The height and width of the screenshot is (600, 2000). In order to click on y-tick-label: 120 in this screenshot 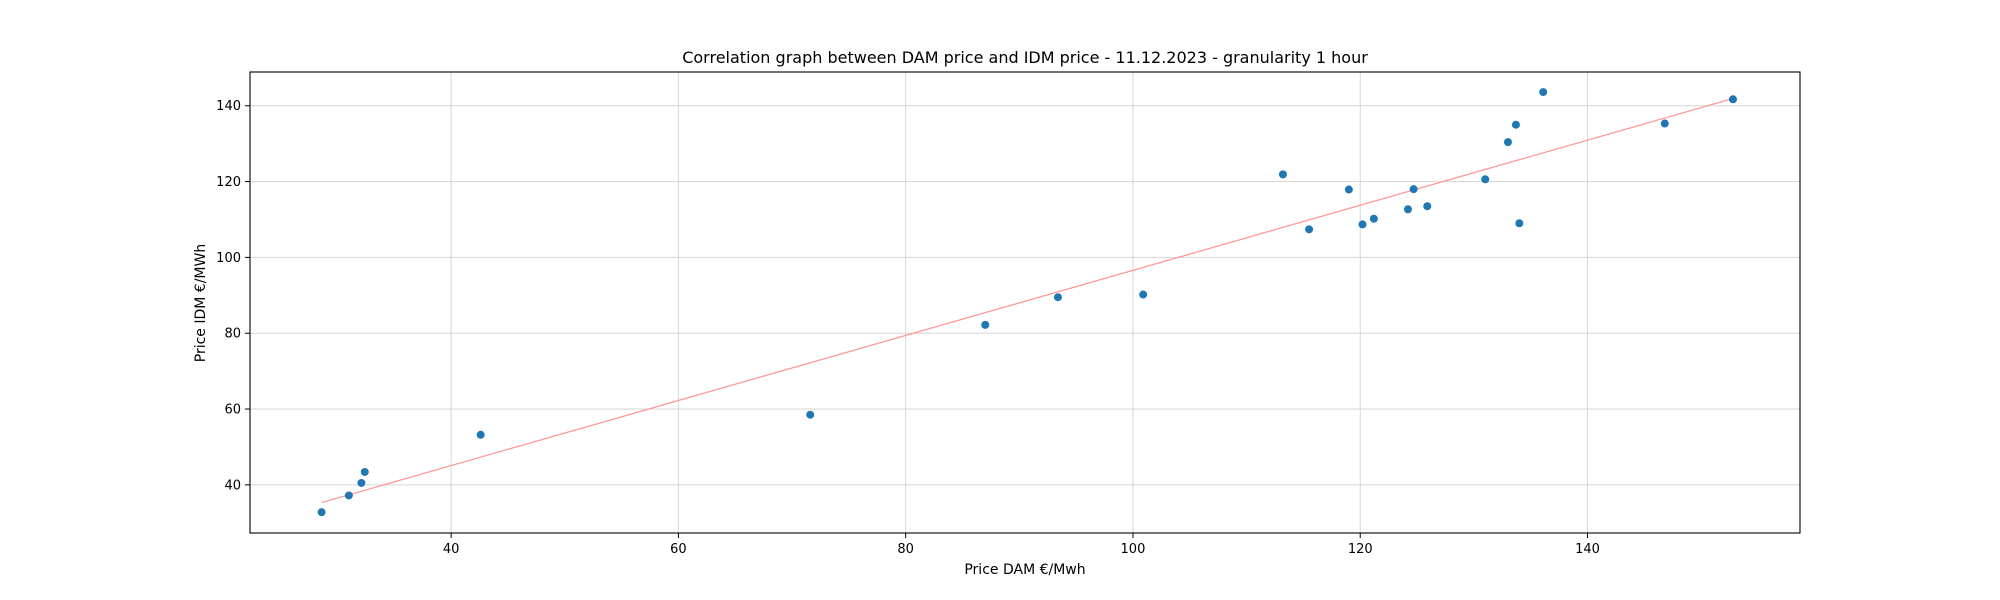, I will do `click(228, 182)`.